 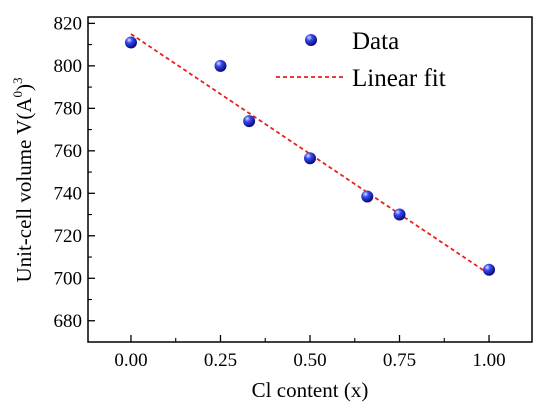 I want to click on x-tick-label: 1.00, so click(x=488, y=360).